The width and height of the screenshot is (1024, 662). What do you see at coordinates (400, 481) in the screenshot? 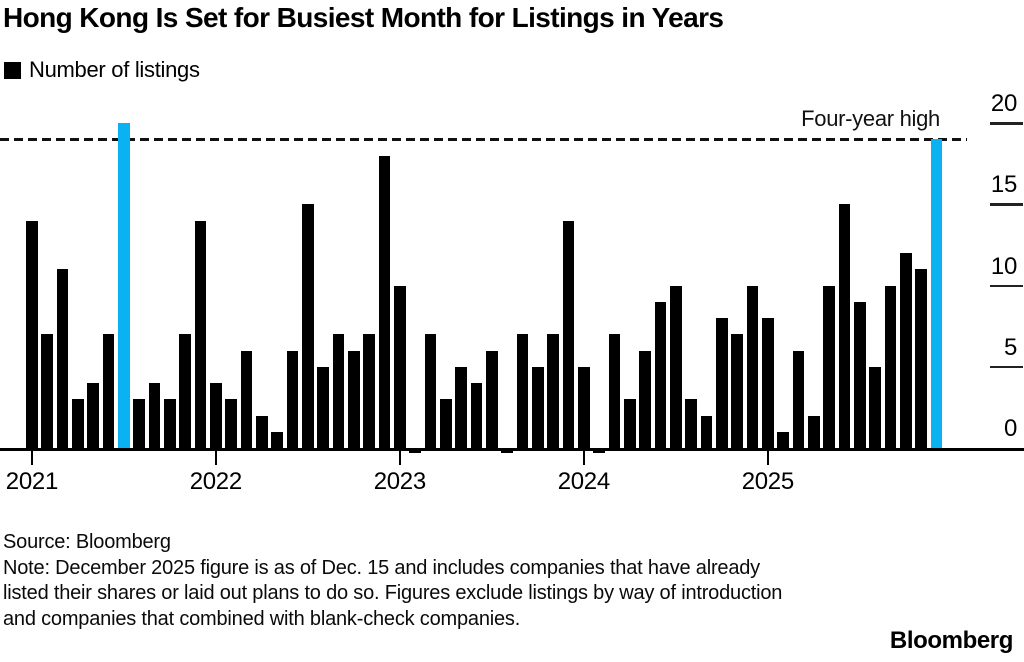
I see `x-year-label-2023: 2023` at bounding box center [400, 481].